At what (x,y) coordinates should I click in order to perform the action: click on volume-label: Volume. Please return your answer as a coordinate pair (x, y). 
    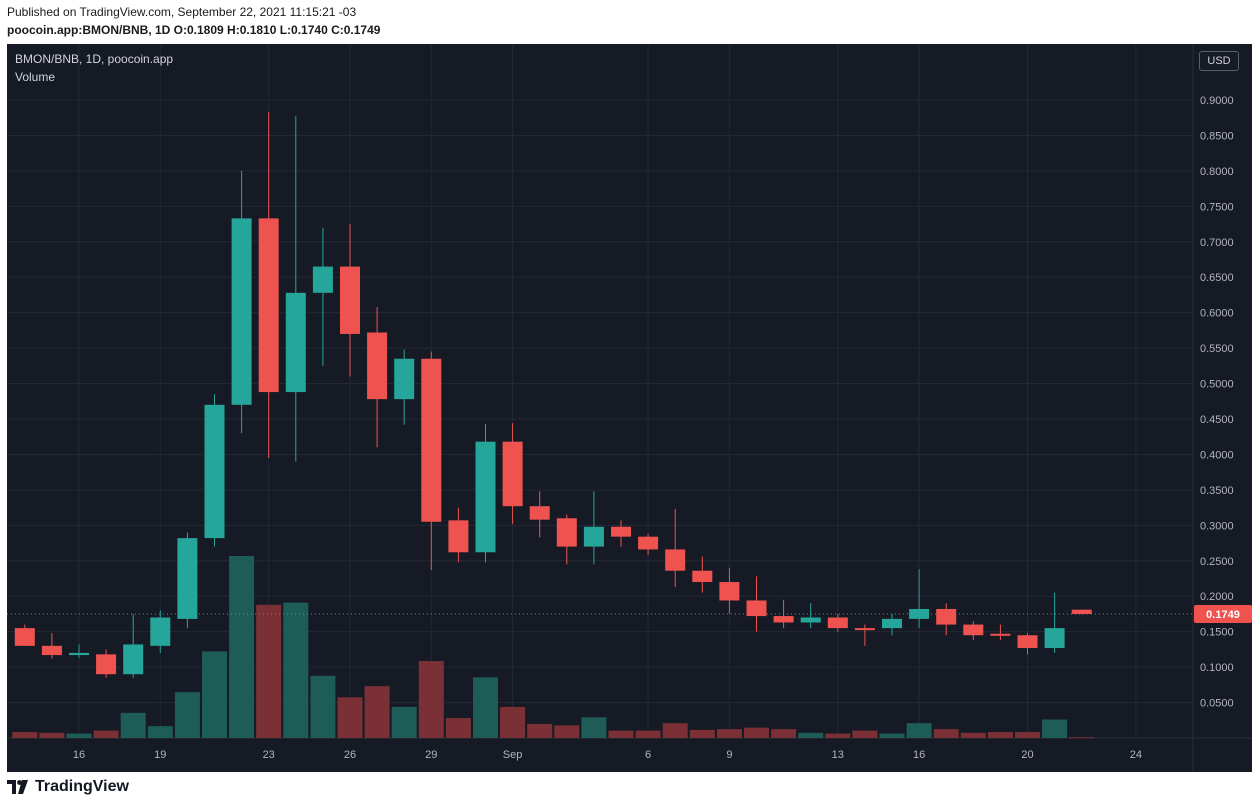
    Looking at the image, I should click on (35, 77).